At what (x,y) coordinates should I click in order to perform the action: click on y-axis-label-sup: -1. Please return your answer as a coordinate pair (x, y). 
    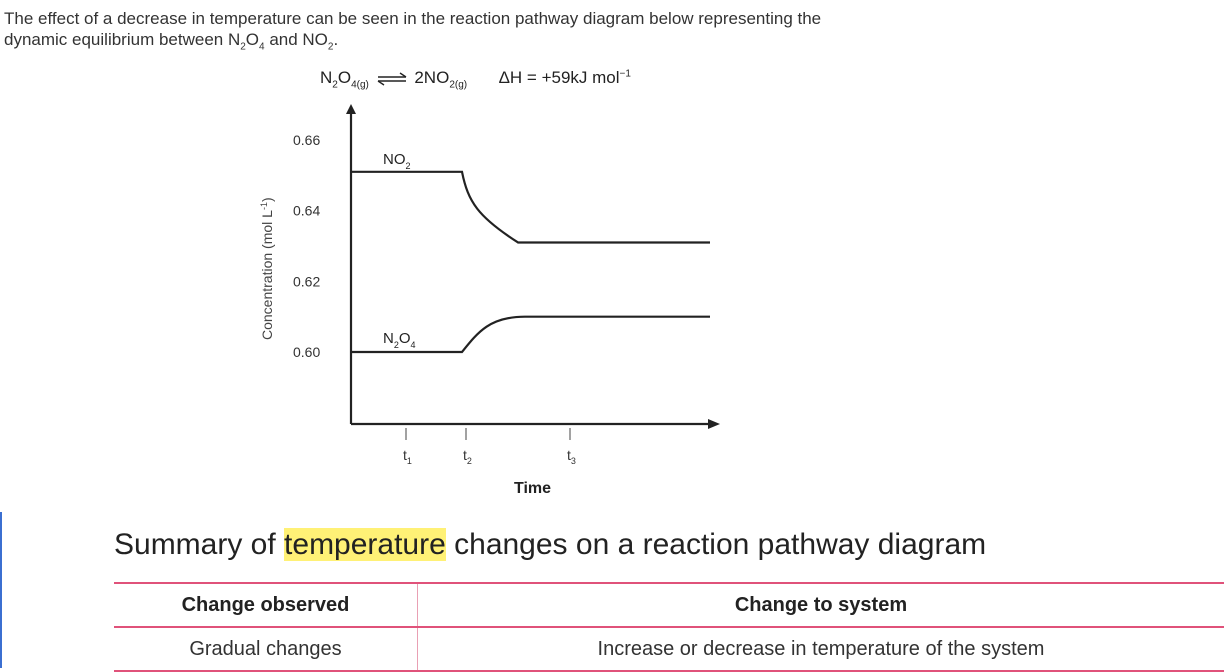
    Looking at the image, I should click on (264, 206).